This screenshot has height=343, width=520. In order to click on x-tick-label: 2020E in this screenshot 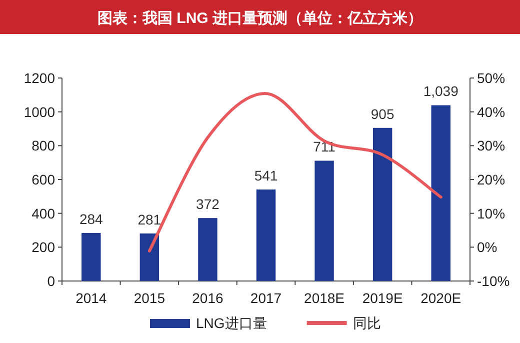, I will do `click(441, 298)`.